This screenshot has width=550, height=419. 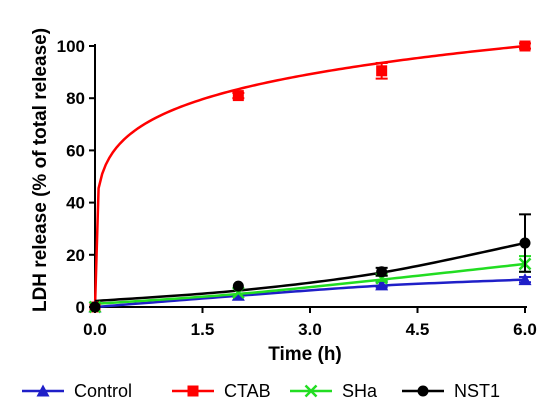 What do you see at coordinates (75, 255) in the screenshot?
I see `y-tick-label: 20` at bounding box center [75, 255].